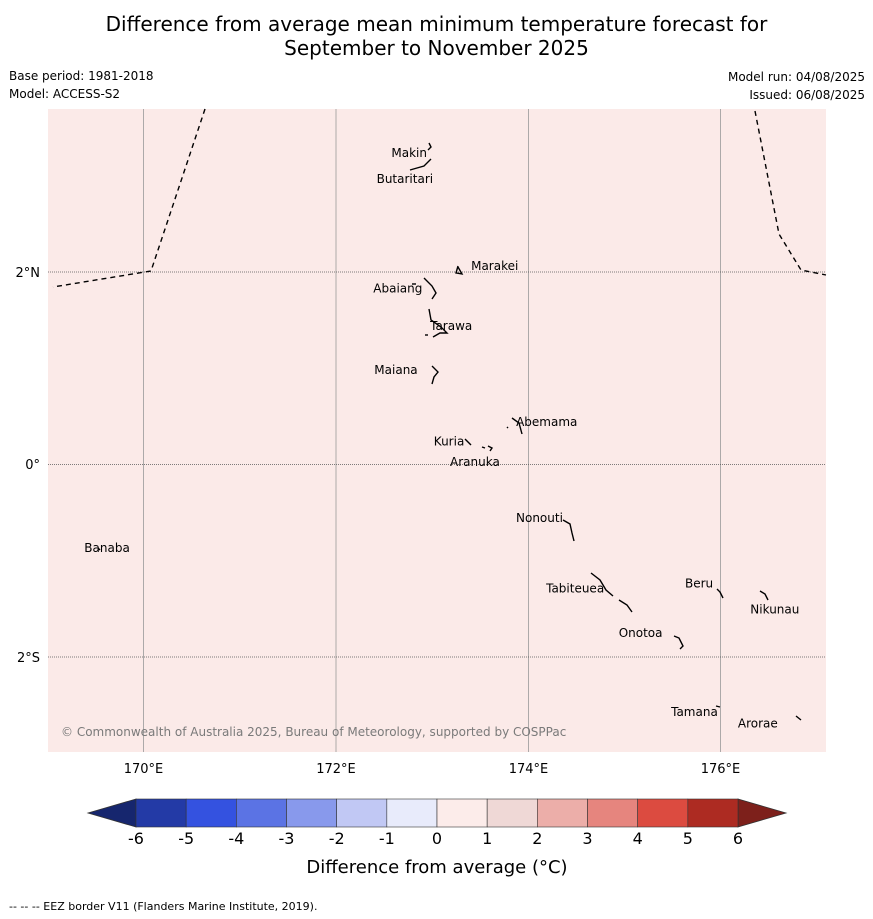 The height and width of the screenshot is (919, 873). Describe the element at coordinates (65, 94) in the screenshot. I see `model-name: Model: ACCESS-S2` at that location.